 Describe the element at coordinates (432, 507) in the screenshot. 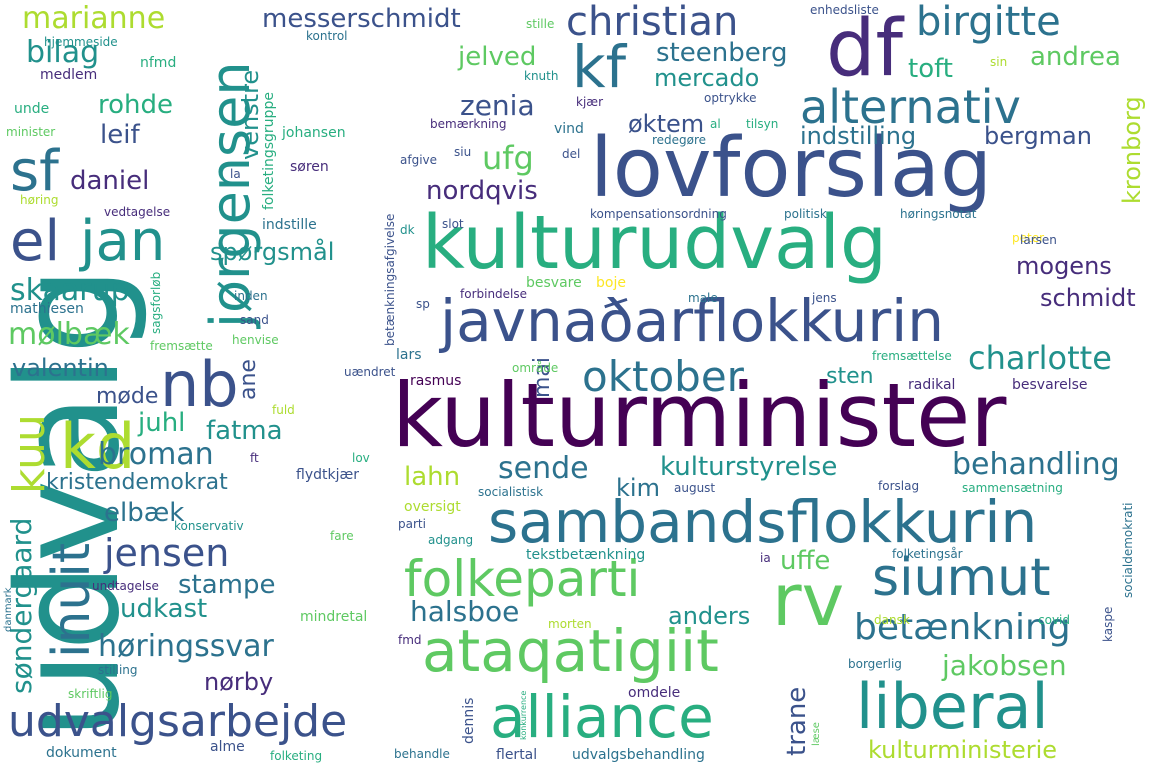

I see `word-oversigt: oversigt` at that location.